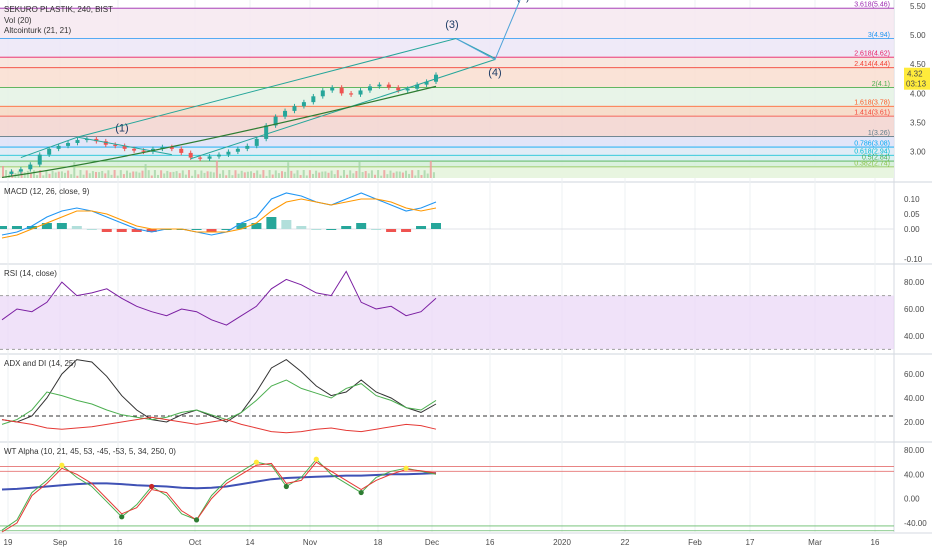 The height and width of the screenshot is (550, 932). Describe the element at coordinates (30, 273) in the screenshot. I see `rsi-title: RSI (14, close)` at that location.